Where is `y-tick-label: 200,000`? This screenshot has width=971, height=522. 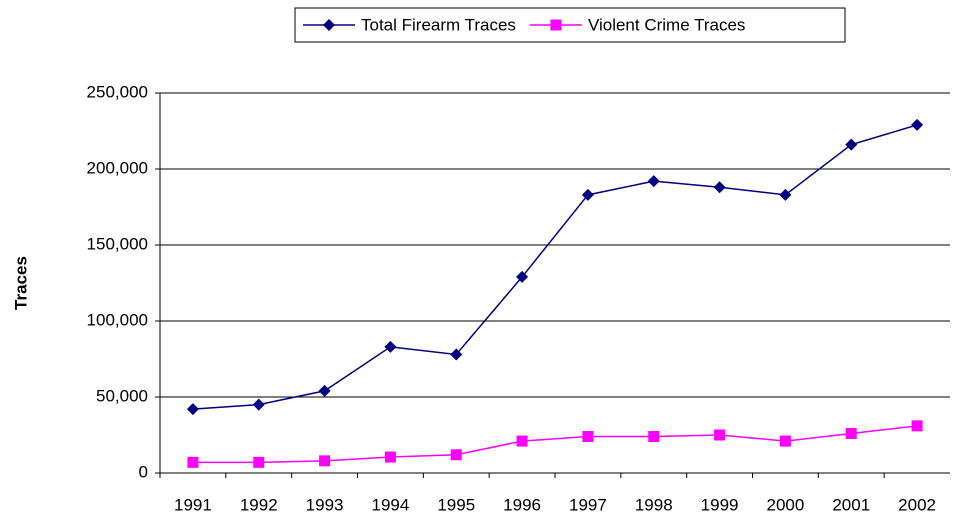
y-tick-label: 200,000 is located at coordinates (117, 167).